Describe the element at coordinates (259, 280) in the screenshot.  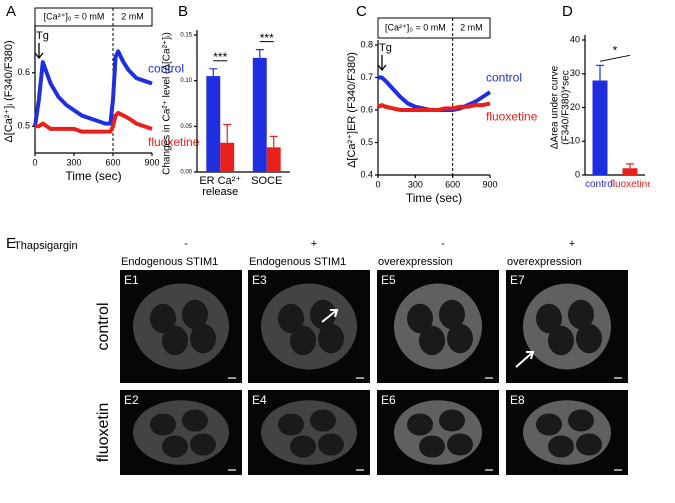
I see `panel-id: E3` at that location.